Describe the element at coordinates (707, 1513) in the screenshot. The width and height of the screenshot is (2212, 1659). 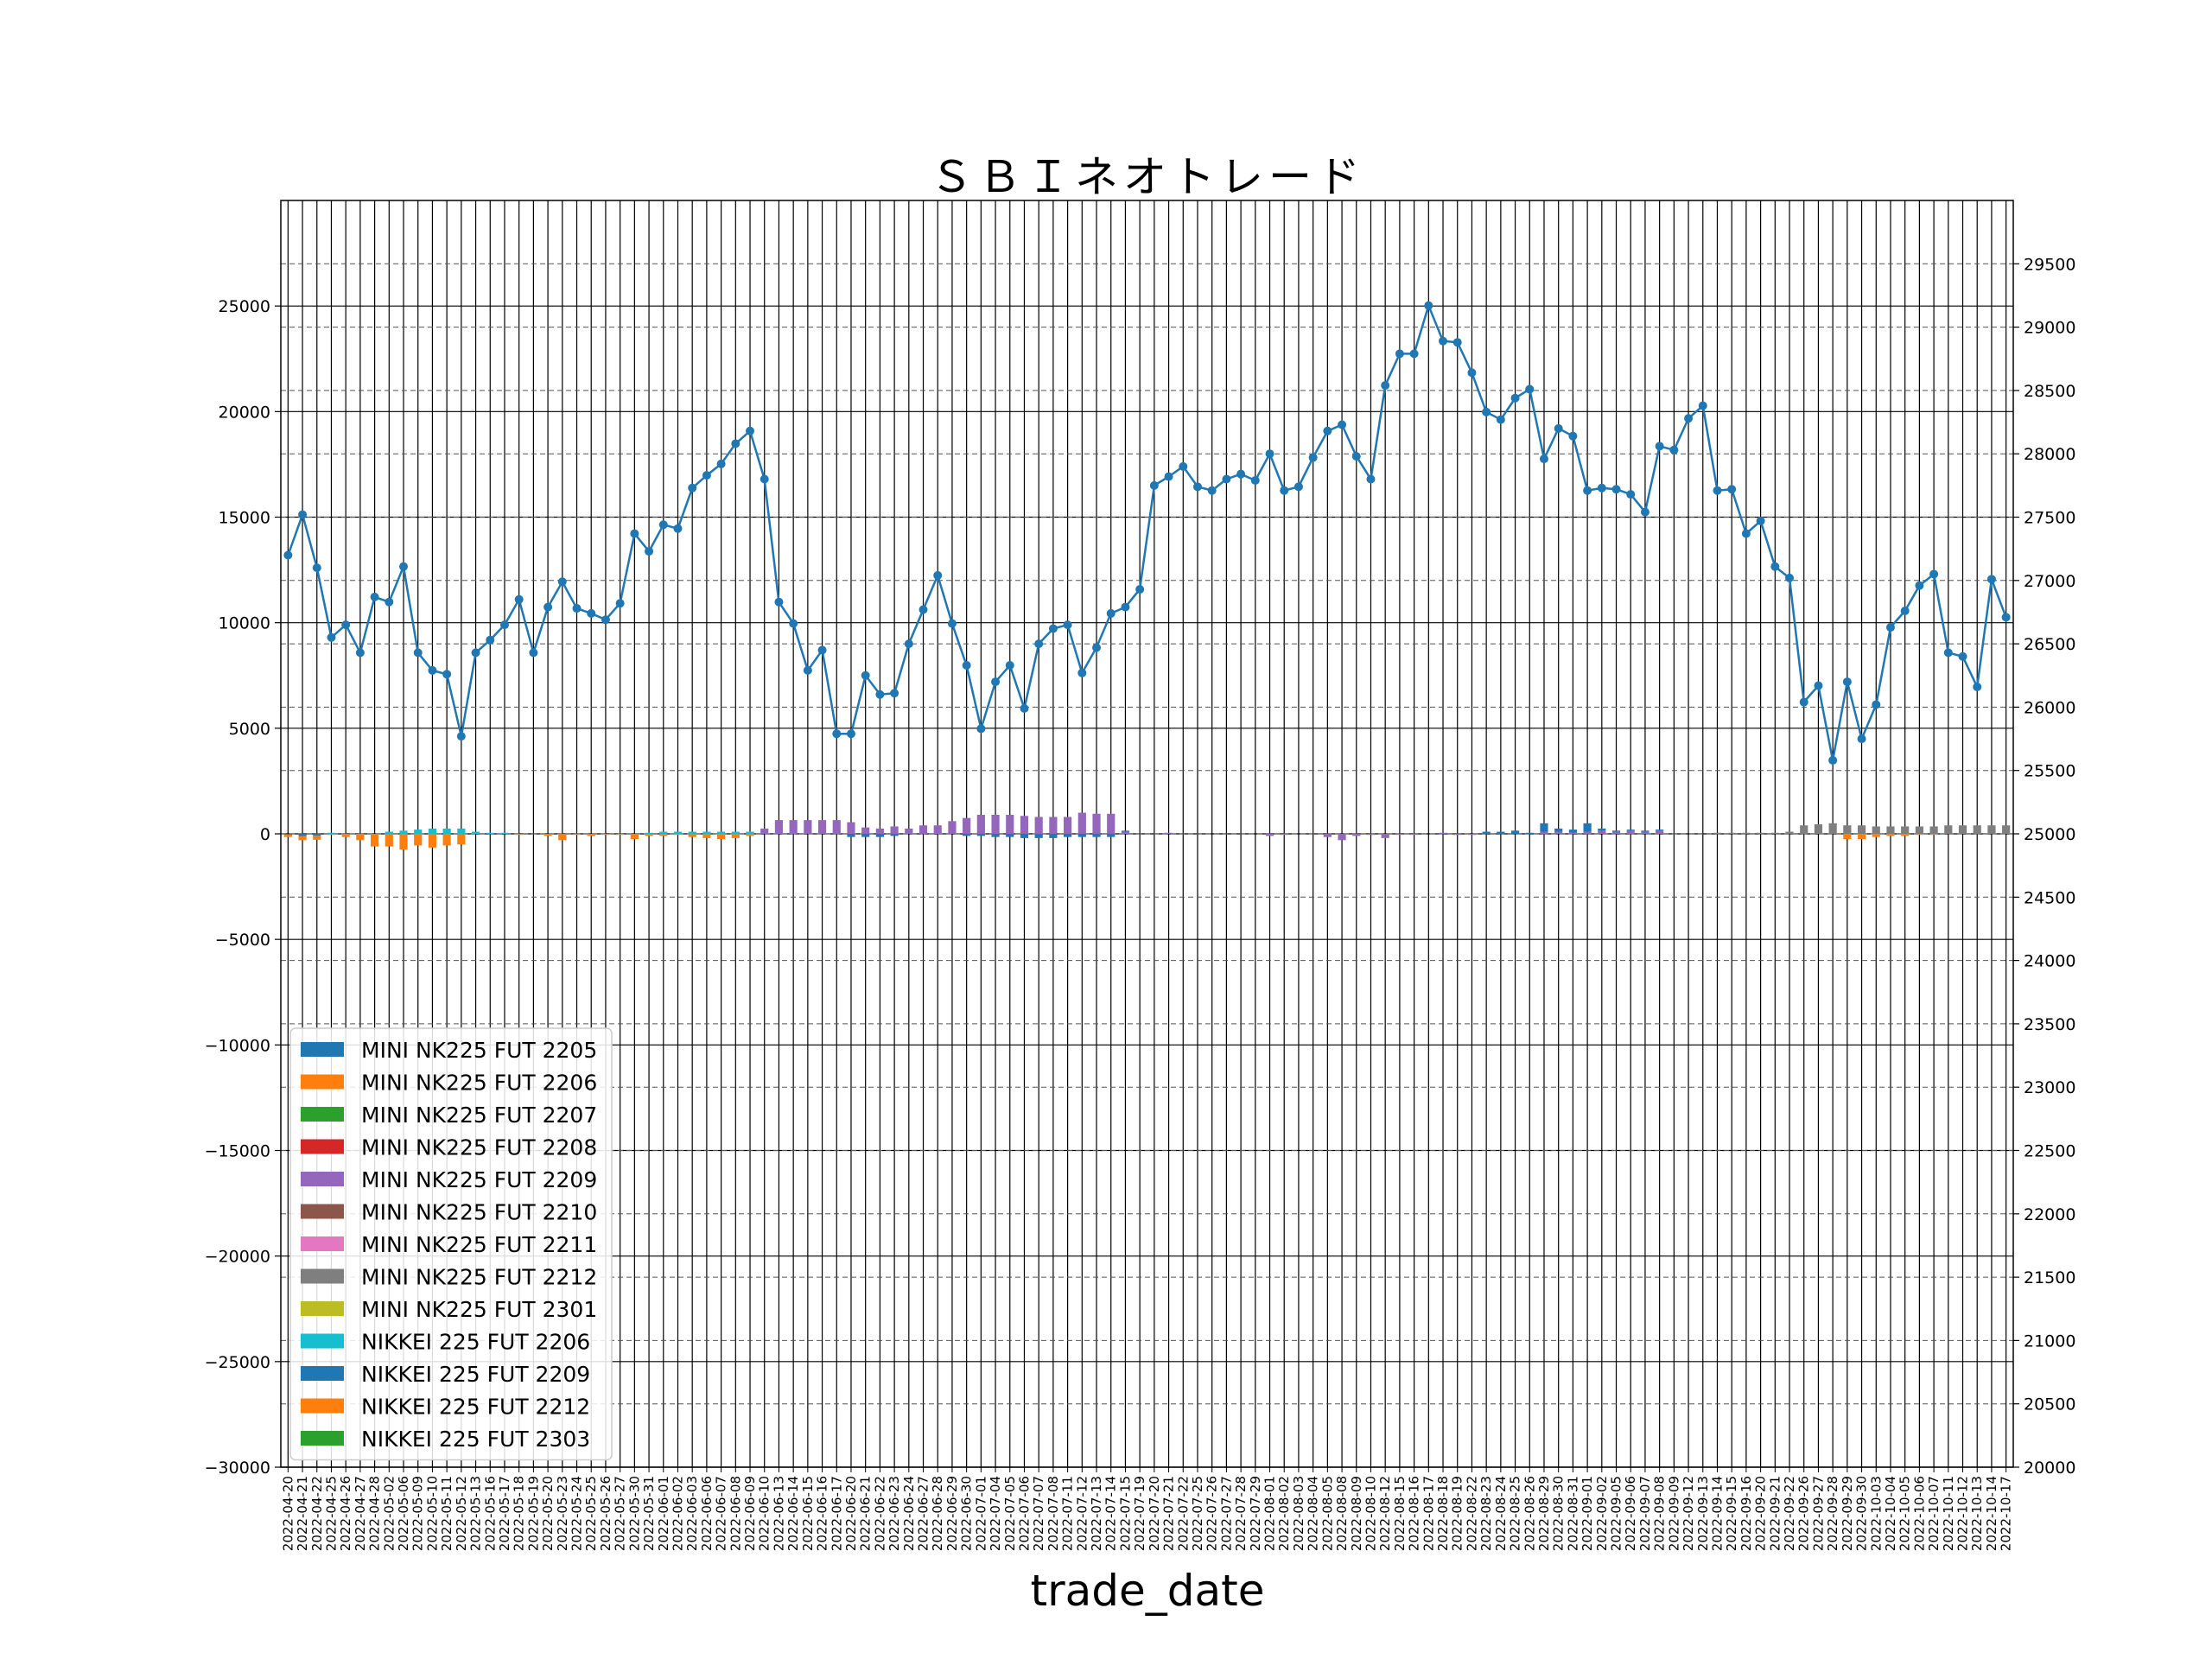
I see `x-tick-label: 2022-06-06` at that location.